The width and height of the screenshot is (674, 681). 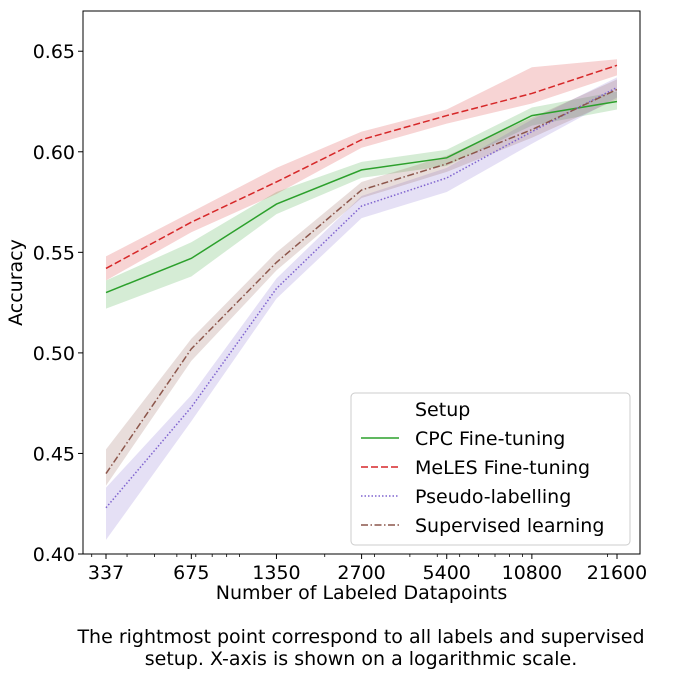 I want to click on legend-entry-label: CPC Fine-tuning, so click(x=490, y=439).